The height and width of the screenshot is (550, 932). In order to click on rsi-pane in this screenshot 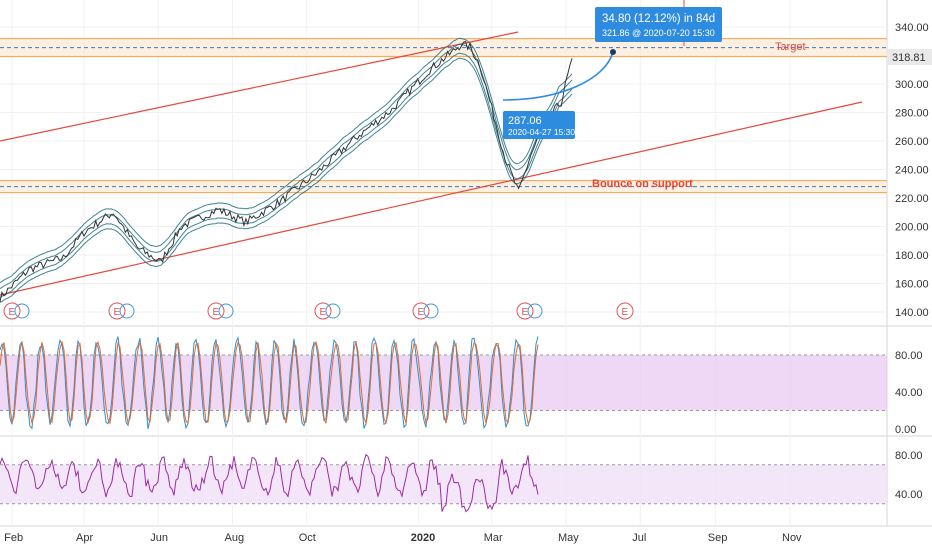, I will do `click(443, 483)`.